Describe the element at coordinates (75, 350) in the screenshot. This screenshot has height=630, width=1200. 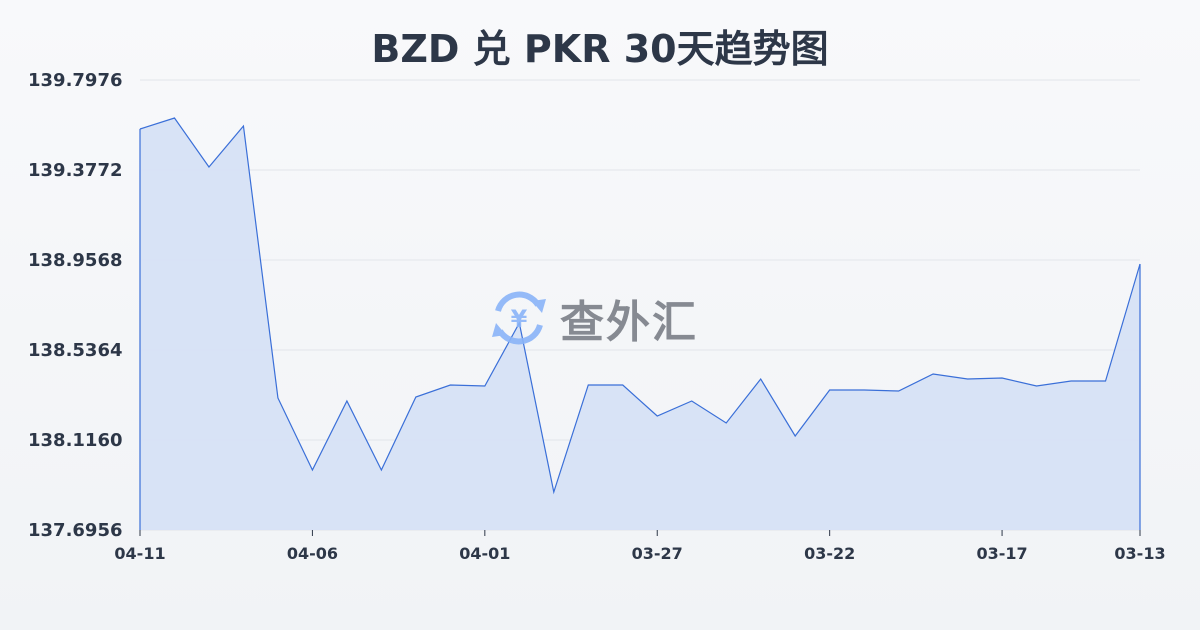
I see `y-tick-label: 138.5364` at that location.